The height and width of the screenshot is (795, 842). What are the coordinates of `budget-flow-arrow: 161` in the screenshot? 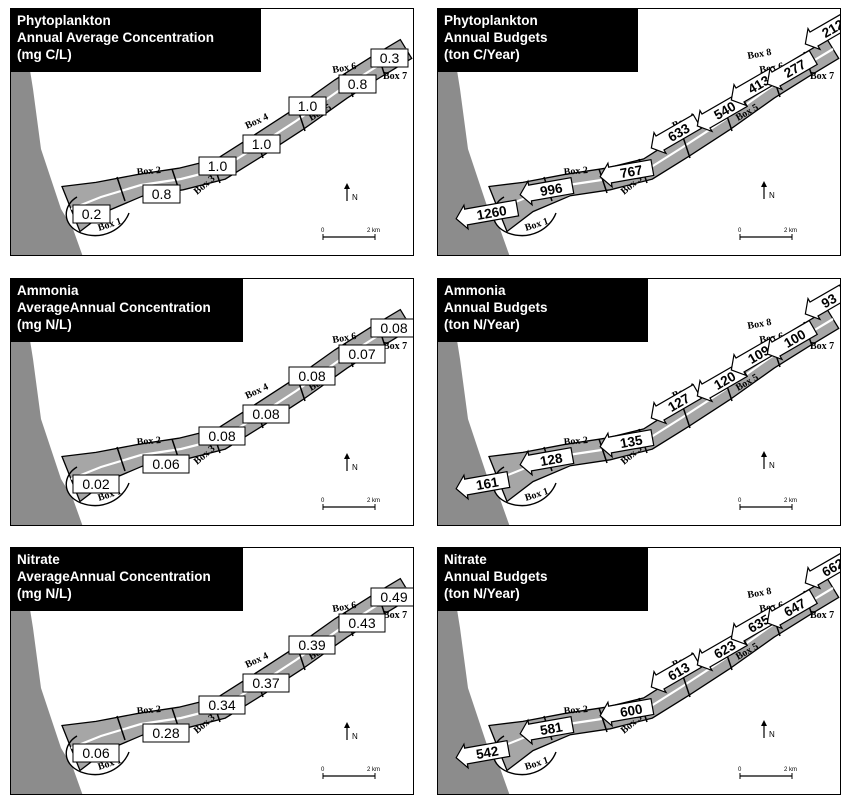 It's located at (483, 485).